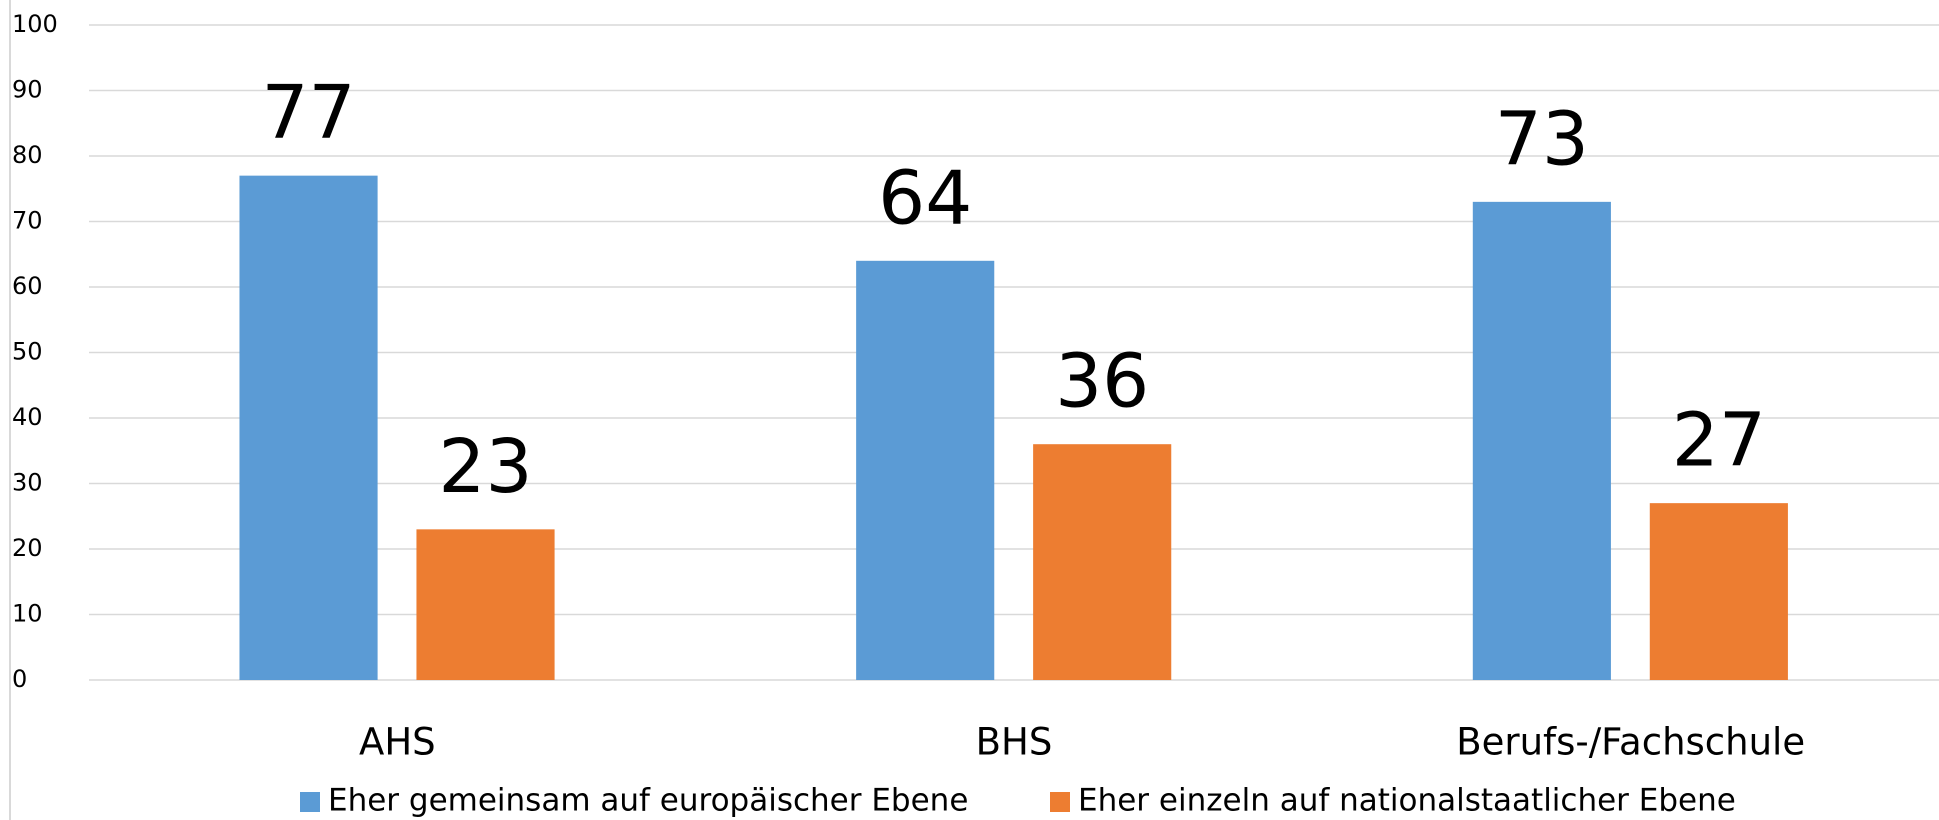 This screenshot has width=1939, height=820. Describe the element at coordinates (1542, 139) in the screenshot. I see `data-label: 73` at that location.